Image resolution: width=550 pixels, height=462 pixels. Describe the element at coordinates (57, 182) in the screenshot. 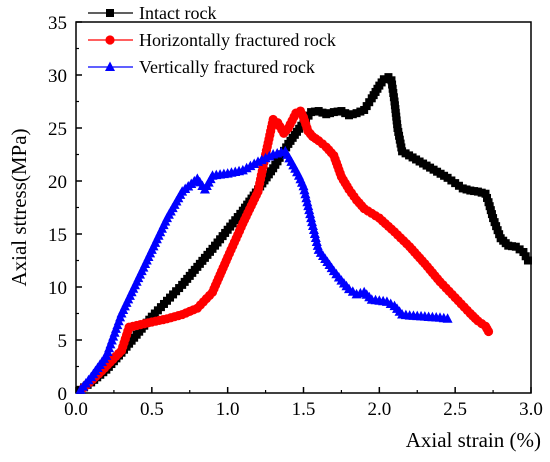

I see `y-tick-label: 20` at that location.